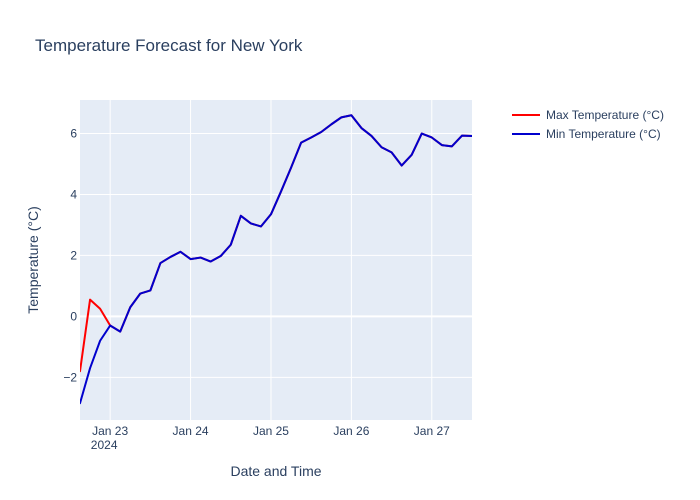  What do you see at coordinates (73, 194) in the screenshot?
I see `y-tick-label: 4` at bounding box center [73, 194].